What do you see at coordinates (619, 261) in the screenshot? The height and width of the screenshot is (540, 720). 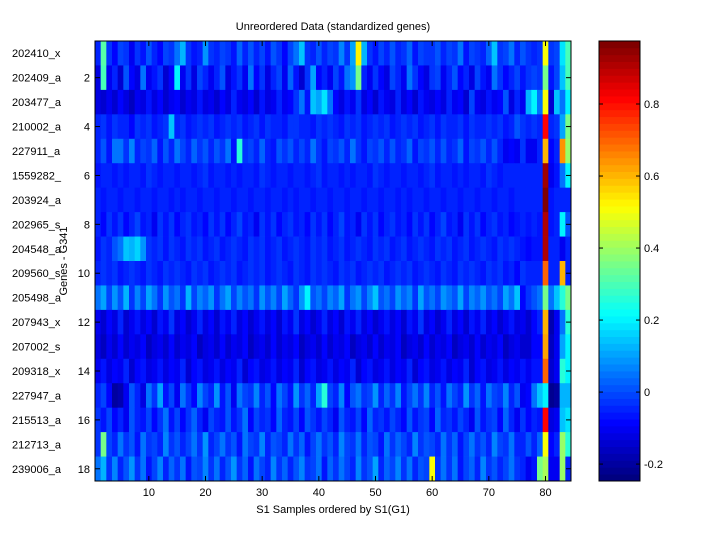 I see `colorbar` at bounding box center [619, 261].